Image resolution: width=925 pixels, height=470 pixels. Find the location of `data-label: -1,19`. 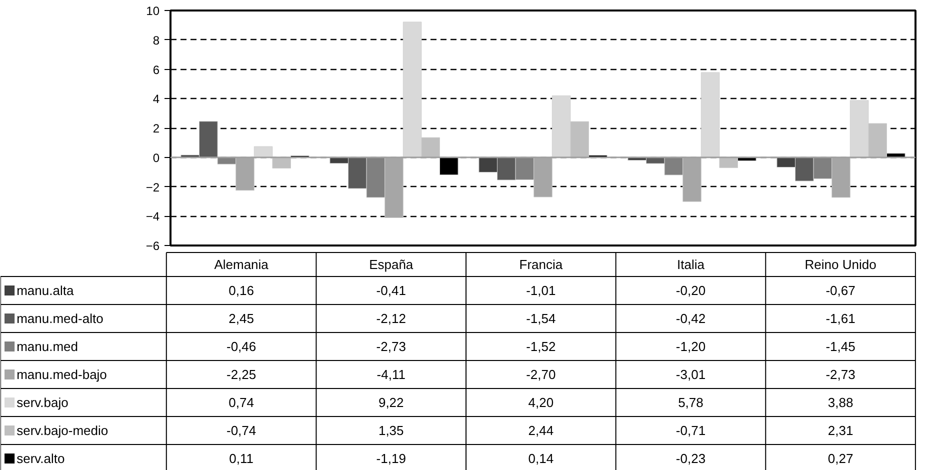

data-label: -1,19 is located at coordinates (391, 458).